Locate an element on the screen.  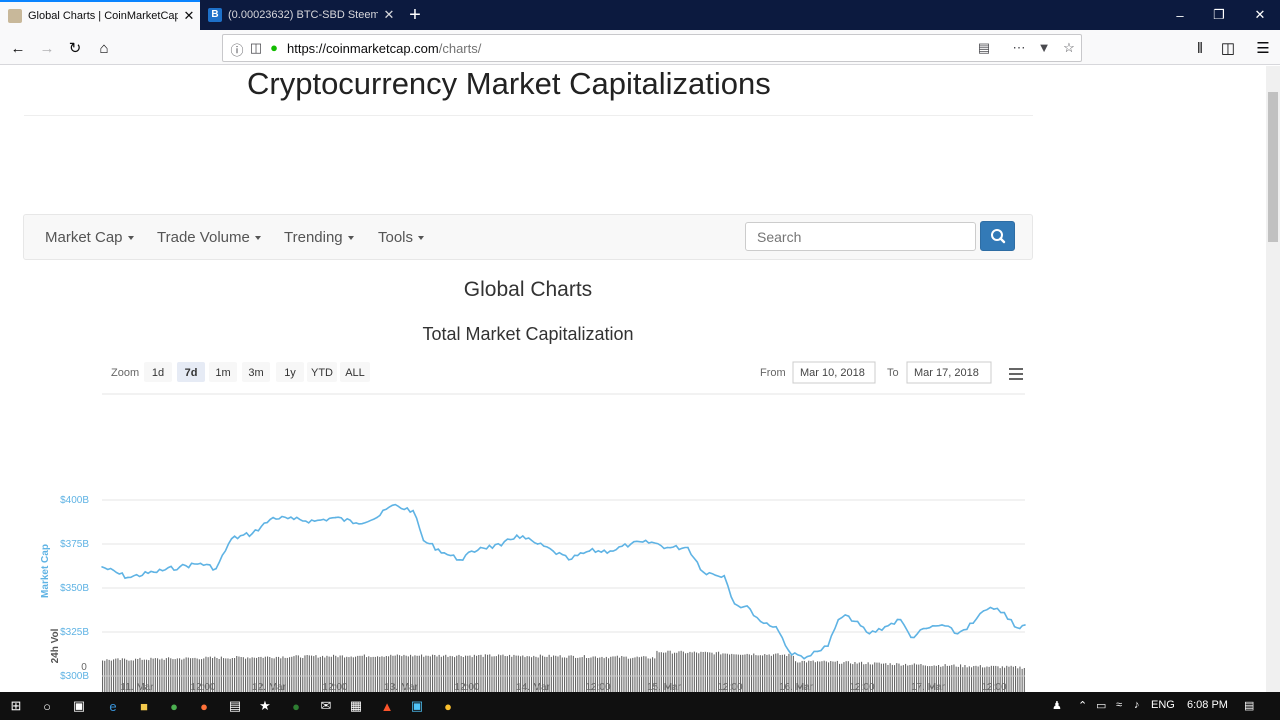
people-icon: ♟ is located at coordinates (1057, 706).